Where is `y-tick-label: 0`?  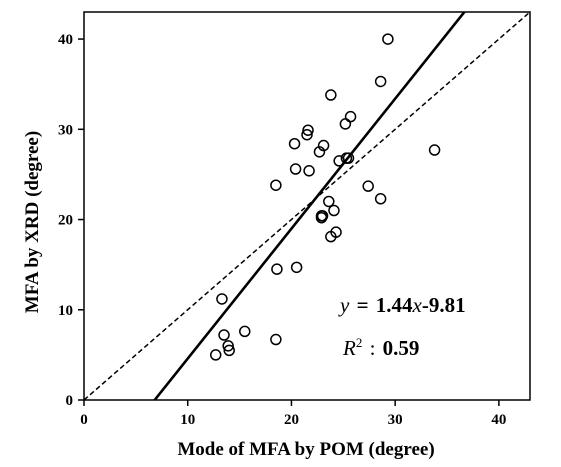 y-tick-label: 0 is located at coordinates (70, 401).